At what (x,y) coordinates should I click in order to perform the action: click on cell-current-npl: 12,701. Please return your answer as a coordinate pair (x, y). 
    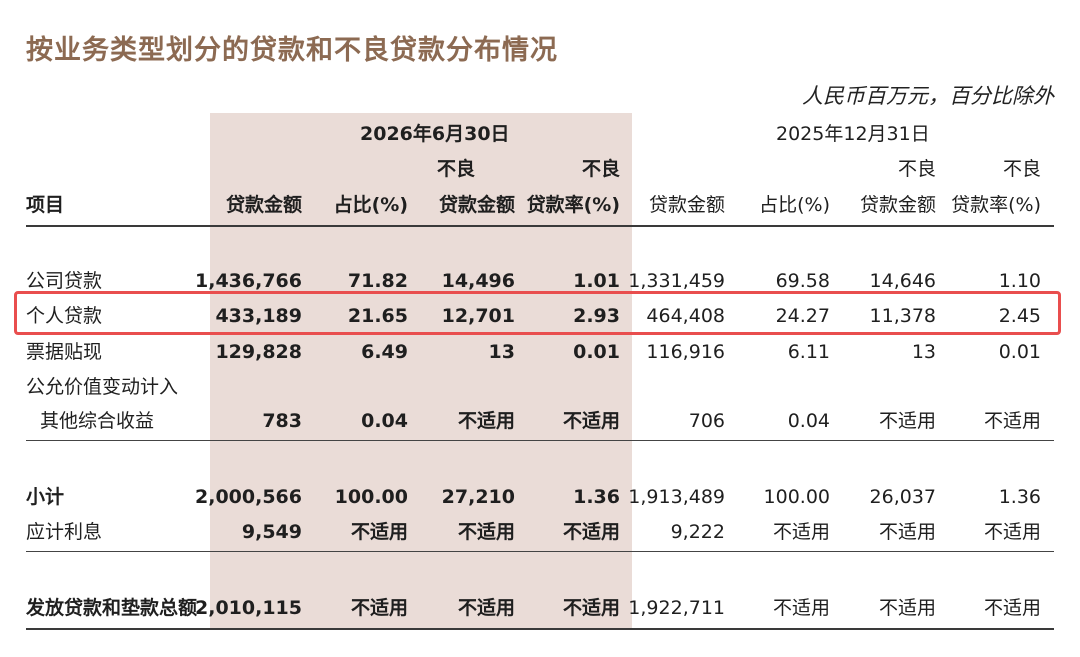
    Looking at the image, I should click on (478, 316).